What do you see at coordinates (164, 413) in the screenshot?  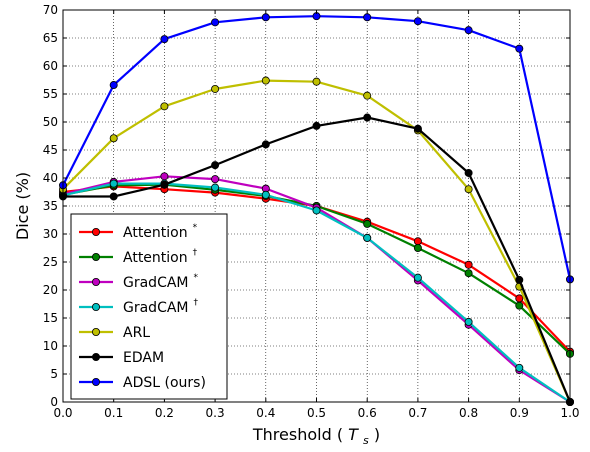 I see `x-tick-label: 0.2` at bounding box center [164, 413].